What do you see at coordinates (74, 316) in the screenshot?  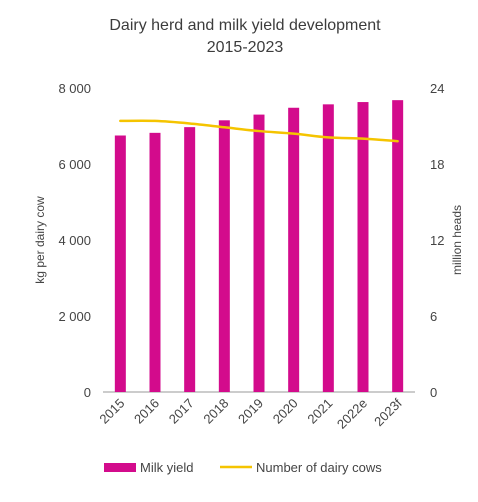 I see `y-tick-label: 2 000` at bounding box center [74, 316].